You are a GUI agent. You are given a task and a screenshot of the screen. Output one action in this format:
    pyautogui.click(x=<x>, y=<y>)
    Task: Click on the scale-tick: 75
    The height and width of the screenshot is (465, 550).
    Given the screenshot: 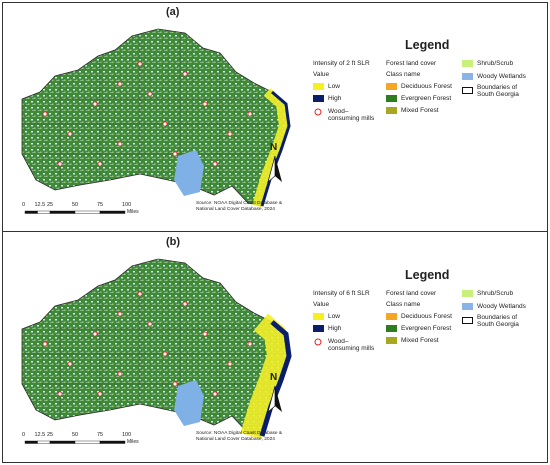 What is the action you would take?
    pyautogui.click(x=100, y=205)
    